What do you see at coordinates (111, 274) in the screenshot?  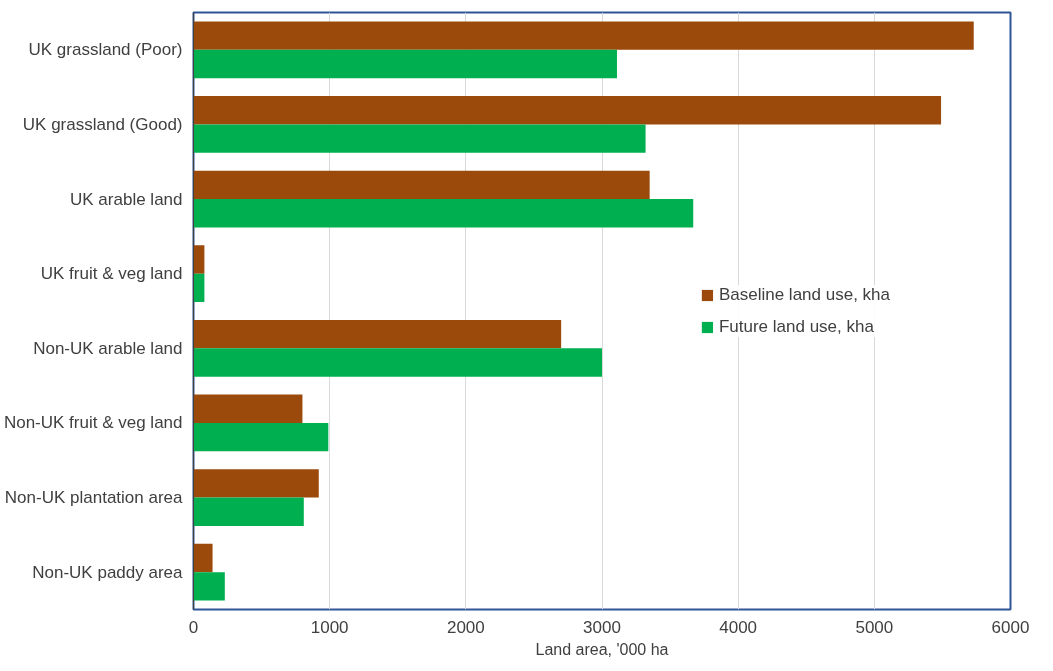 I see `y-tick-label: UK fruit & veg land` at bounding box center [111, 274].